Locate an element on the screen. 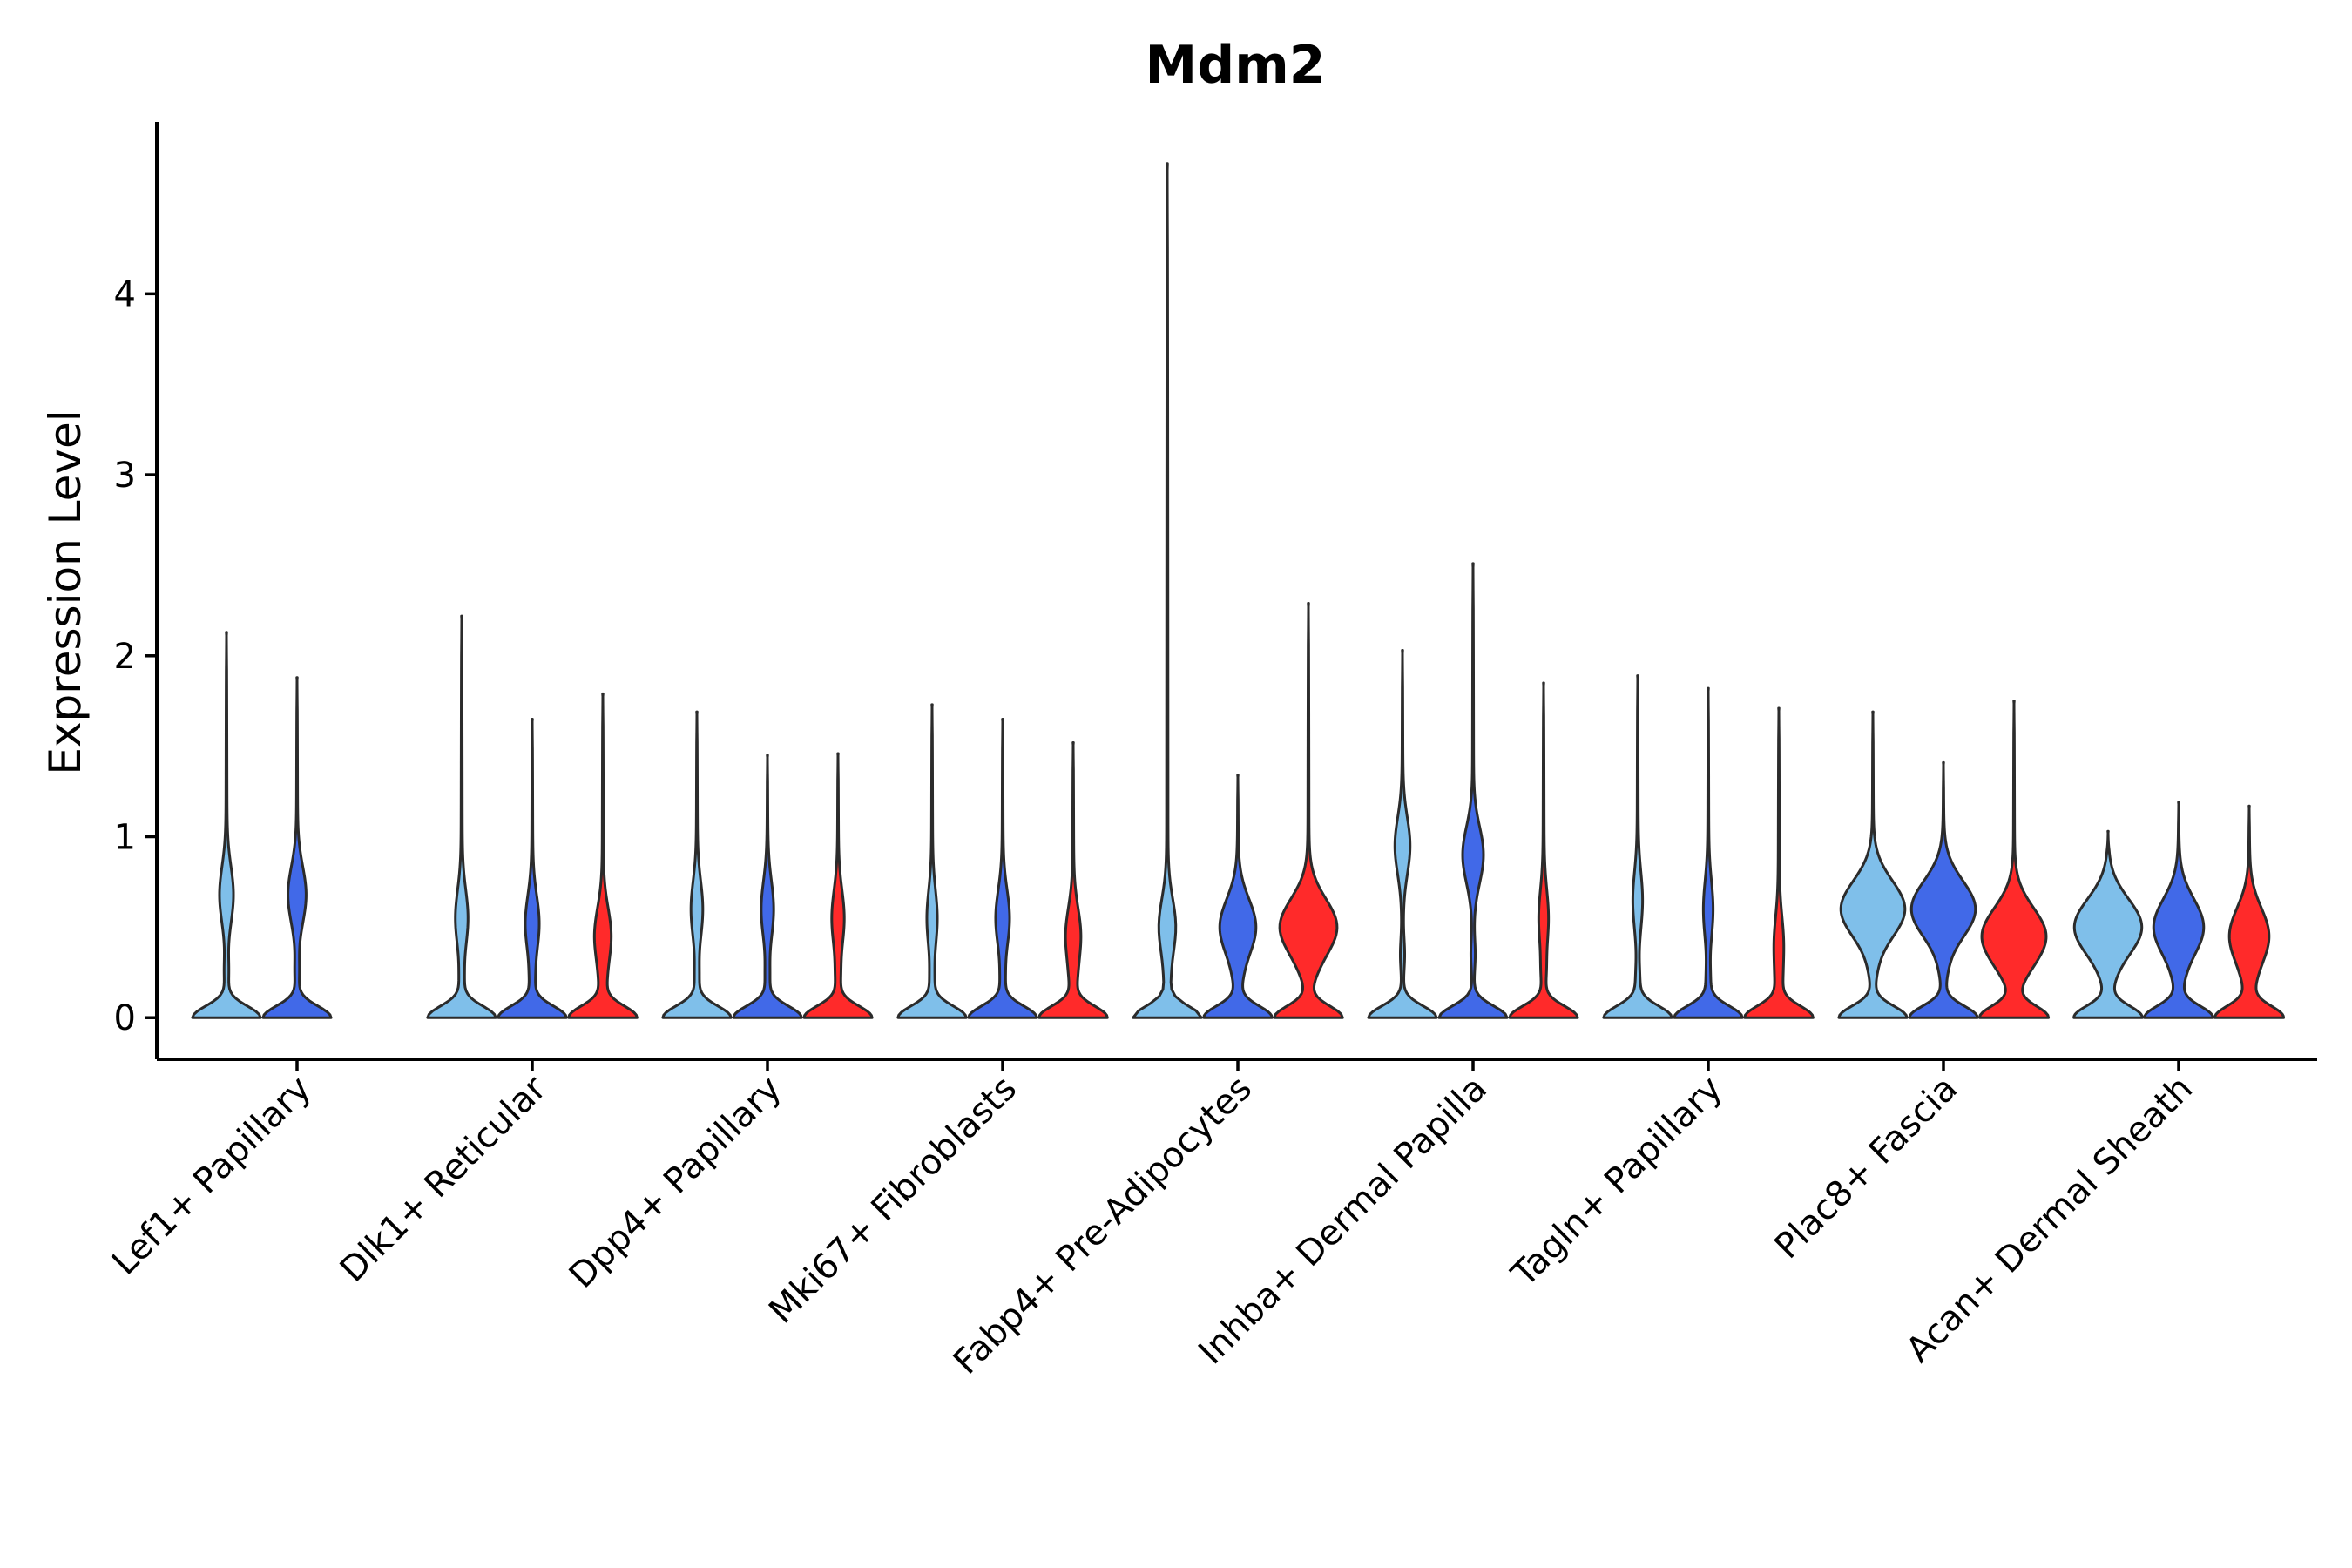 The image size is (2352, 1568). y-tick-label: 3 is located at coordinates (125, 476).